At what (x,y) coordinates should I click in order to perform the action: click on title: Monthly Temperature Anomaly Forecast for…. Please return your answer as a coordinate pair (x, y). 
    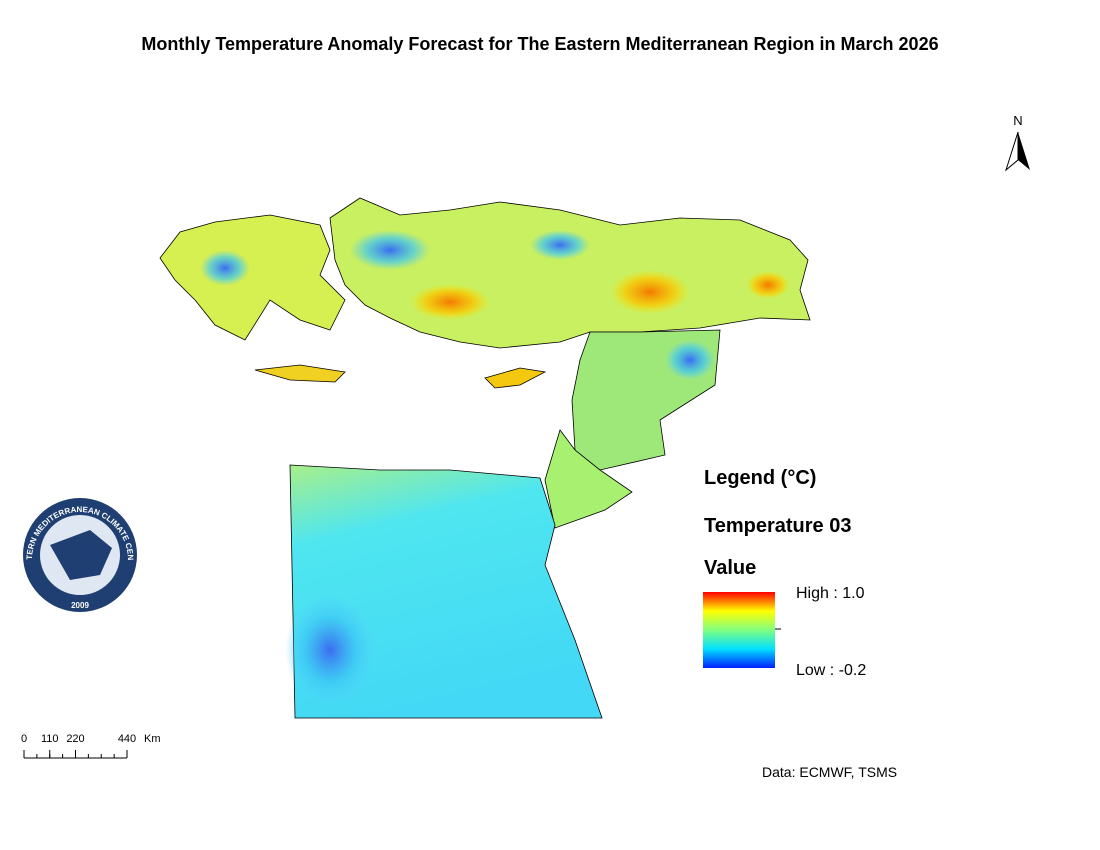
    Looking at the image, I should click on (539, 44).